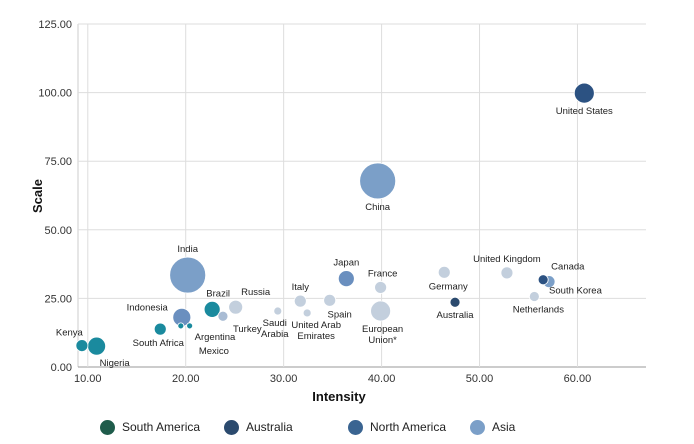  What do you see at coordinates (88, 379) in the screenshot?
I see `x-tick-label: 10.00` at bounding box center [88, 379].